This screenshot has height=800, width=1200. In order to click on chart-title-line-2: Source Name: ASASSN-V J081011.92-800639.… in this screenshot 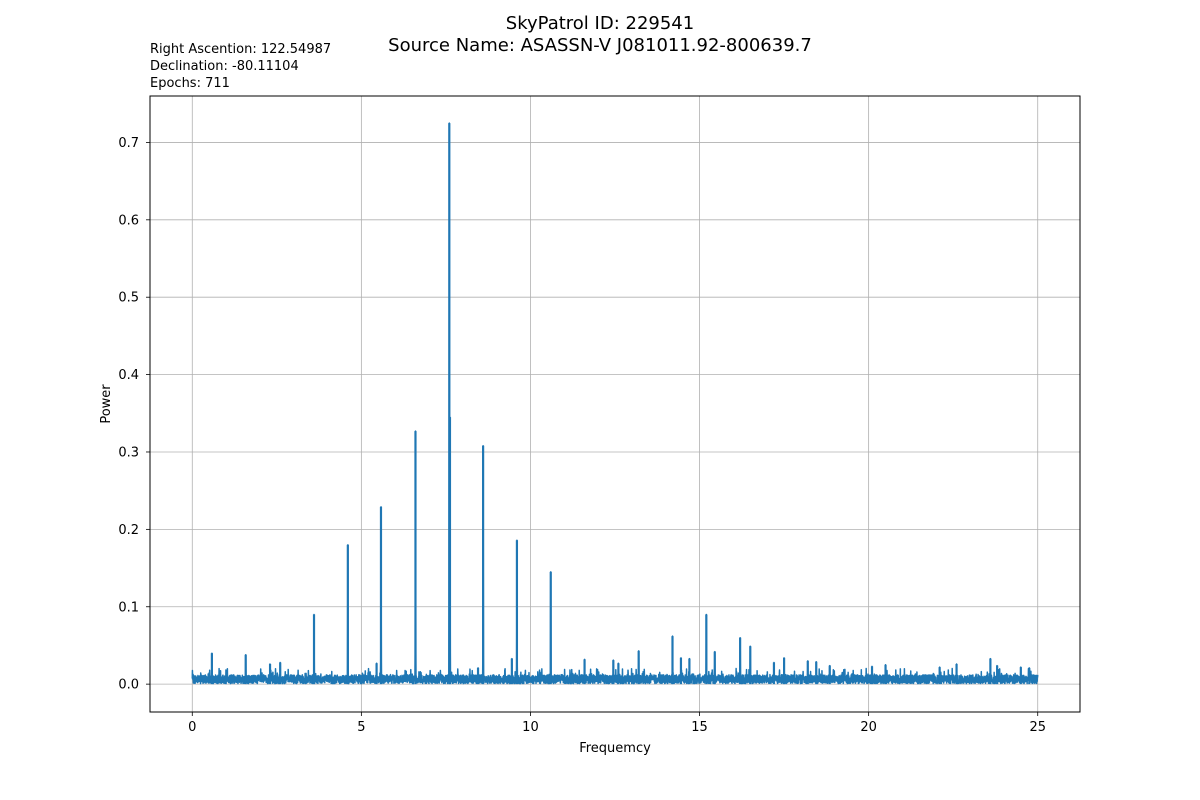, I will do `click(600, 45)`.